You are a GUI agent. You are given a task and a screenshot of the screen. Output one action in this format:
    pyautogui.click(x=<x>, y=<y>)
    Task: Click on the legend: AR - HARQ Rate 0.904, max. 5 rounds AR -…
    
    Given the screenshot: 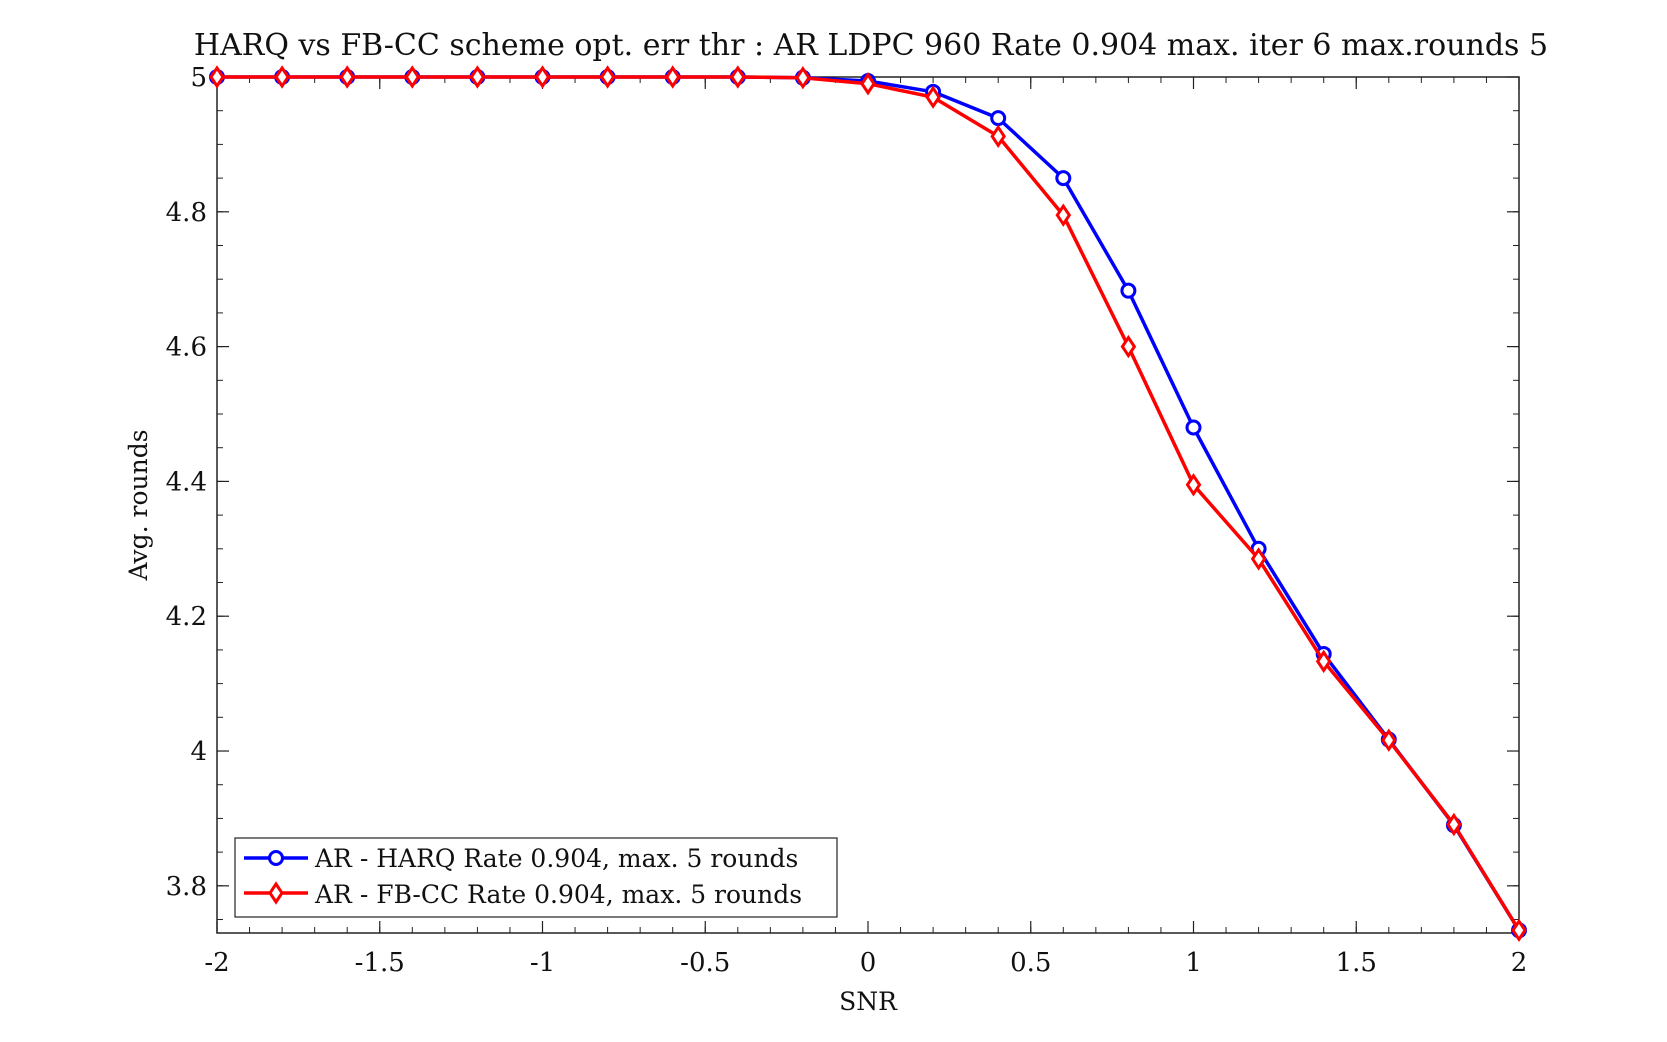 What is the action you would take?
    pyautogui.click(x=536, y=877)
    